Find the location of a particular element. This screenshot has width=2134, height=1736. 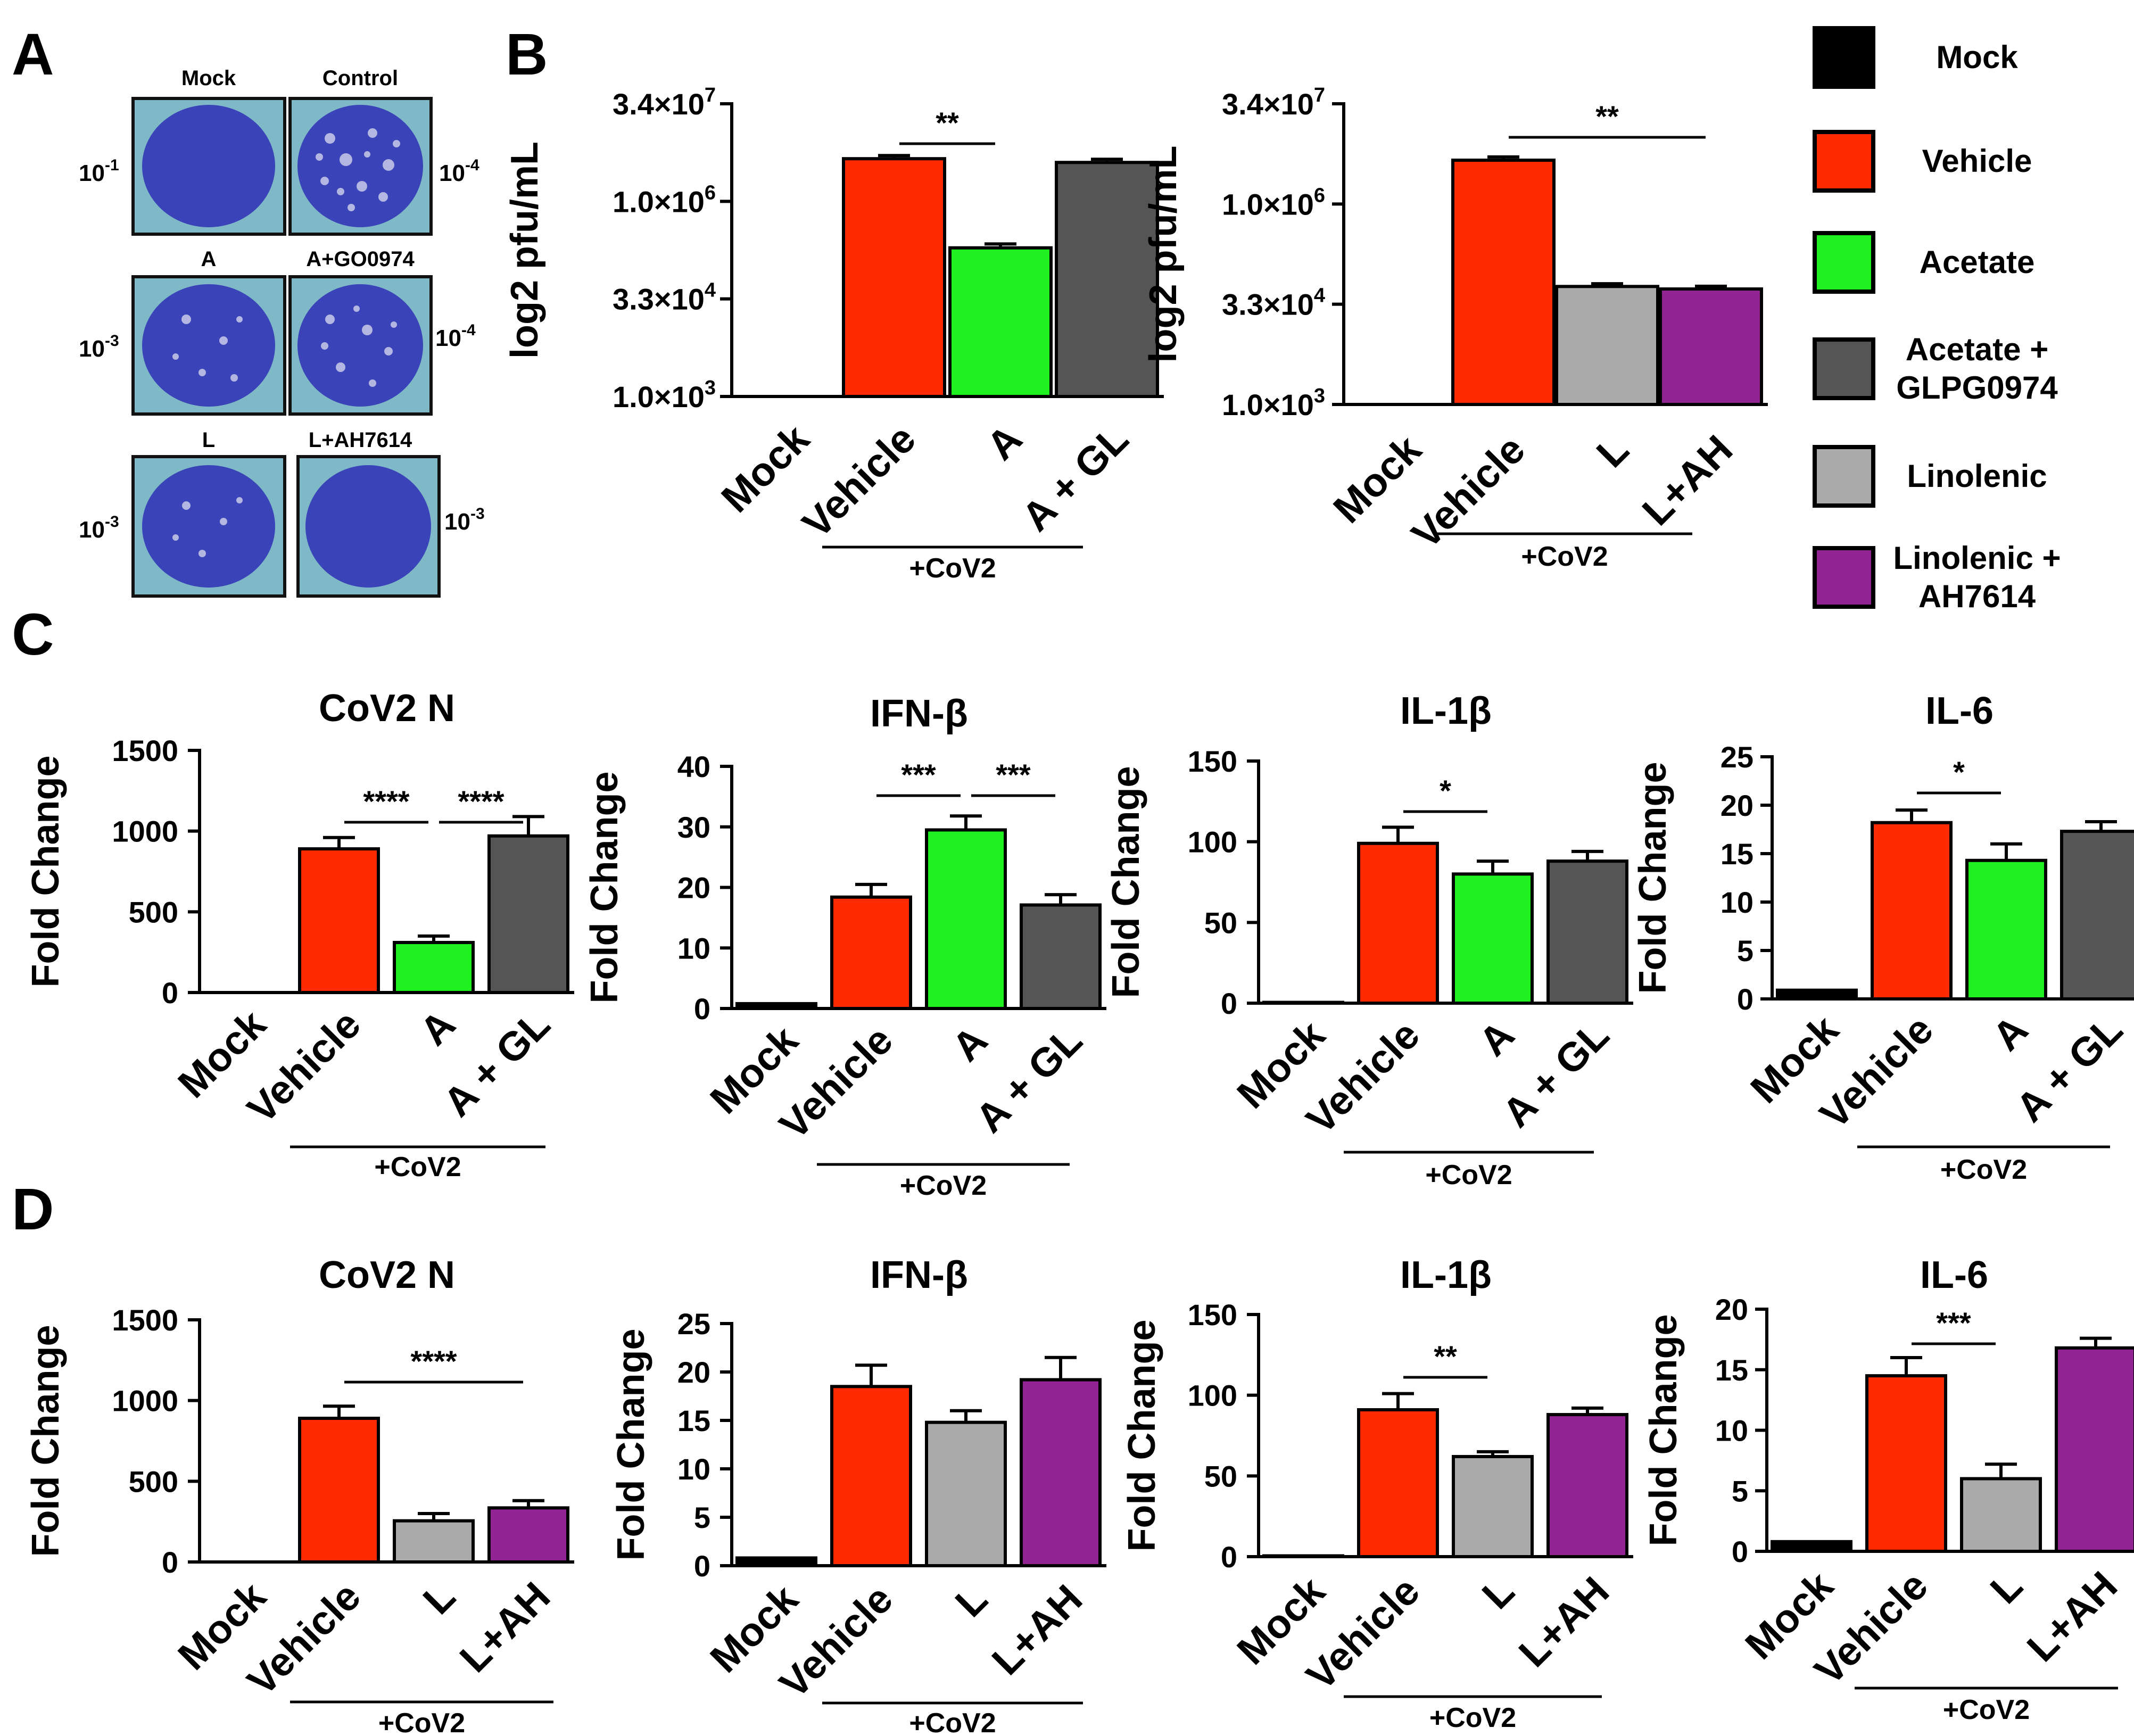

chart-title: IFN-β is located at coordinates (919, 1275).